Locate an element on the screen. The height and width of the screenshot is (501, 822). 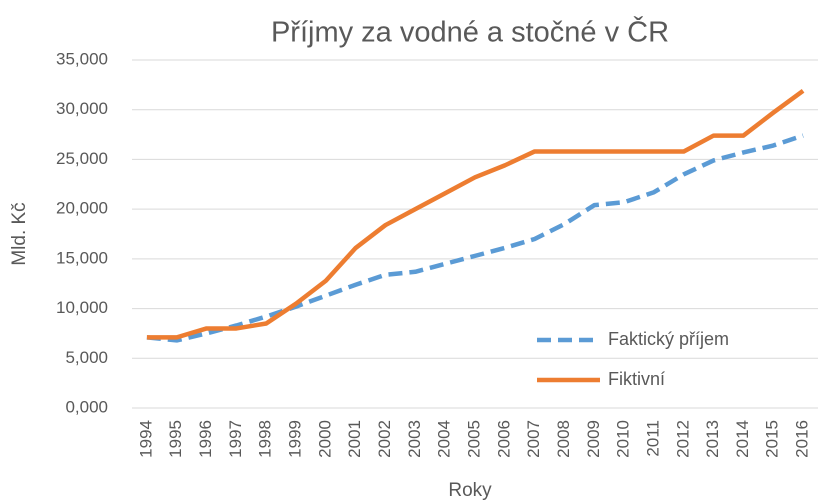
y-tick-label: 15,000 is located at coordinates (82, 257).